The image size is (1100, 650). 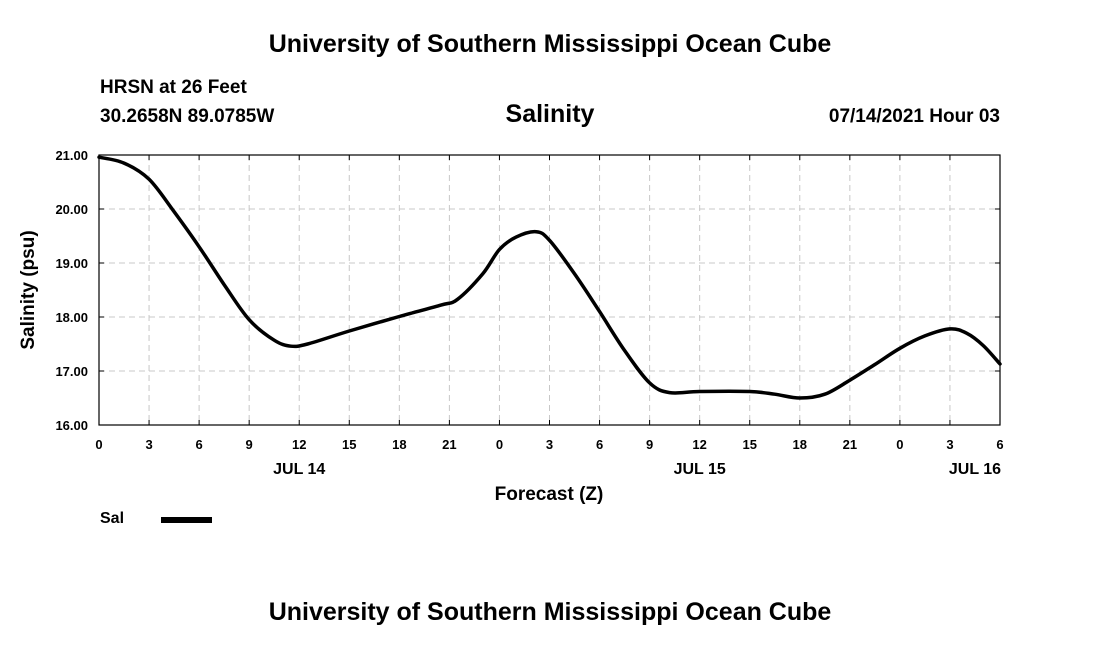 I want to click on legend-swatch-sal, so click(x=186, y=520).